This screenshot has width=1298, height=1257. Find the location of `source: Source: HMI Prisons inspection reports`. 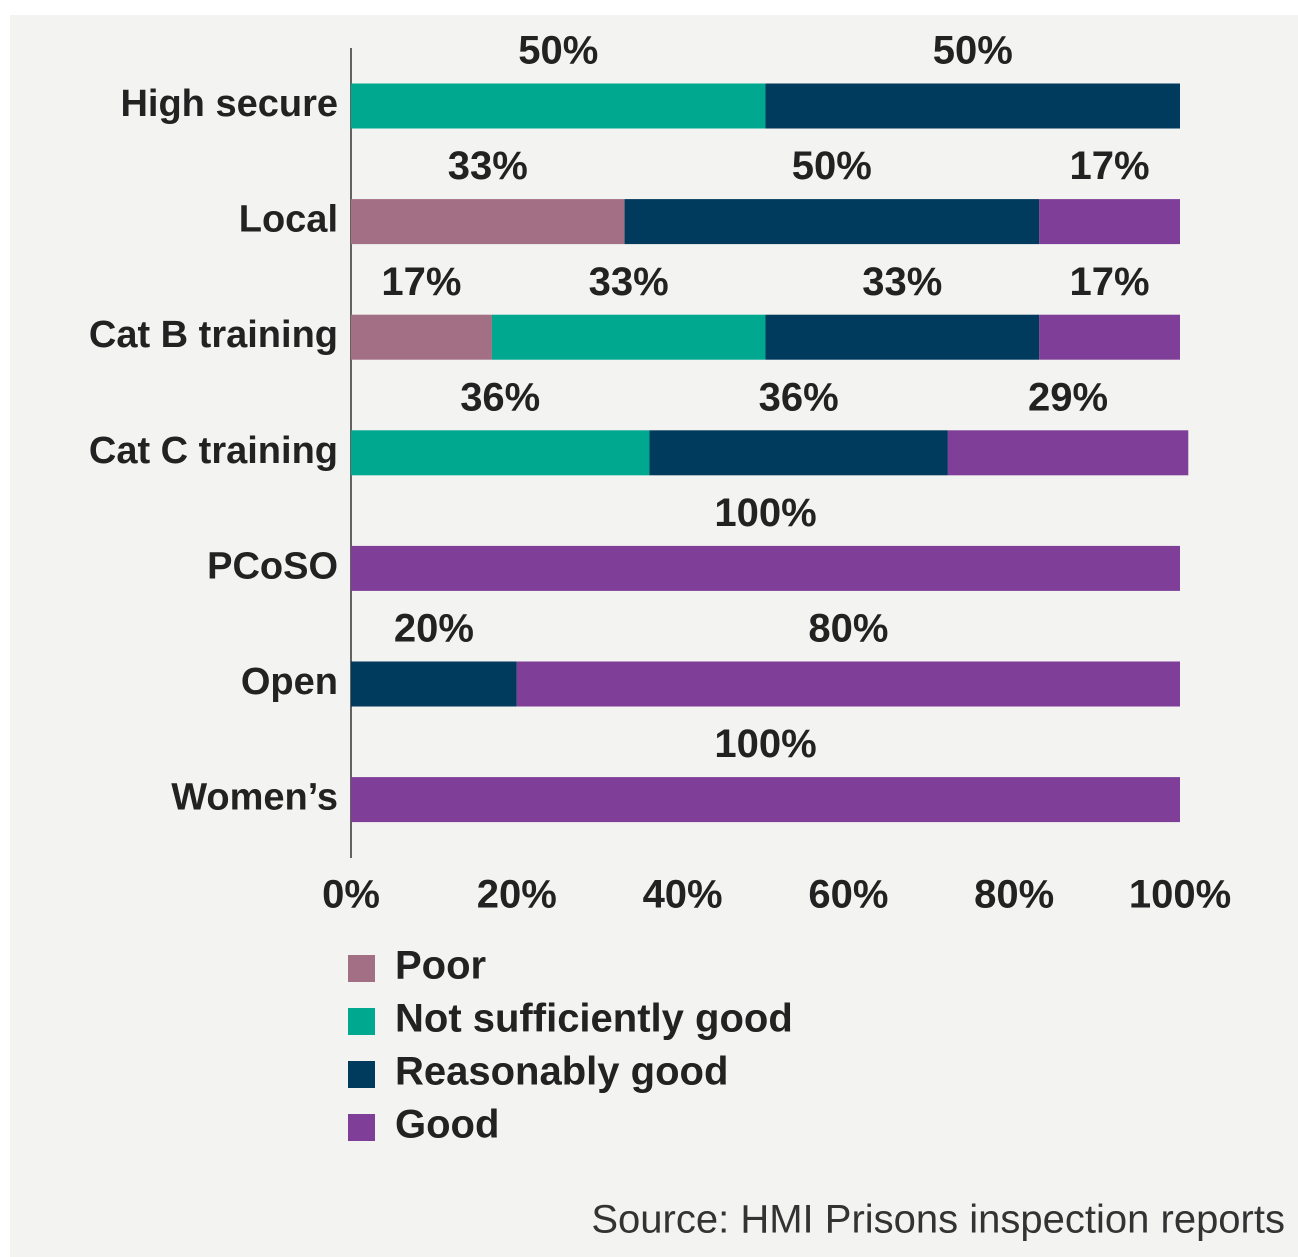

source: Source: HMI Prisons inspection reports is located at coordinates (938, 1220).